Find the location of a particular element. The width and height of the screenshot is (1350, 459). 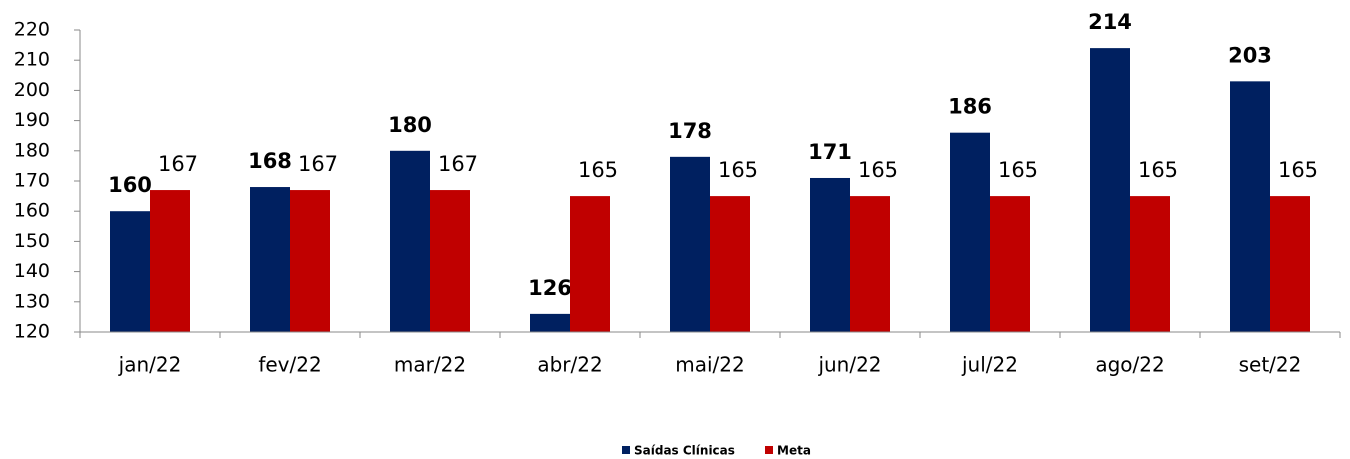

x-tick-label: mai/22 is located at coordinates (709, 365).